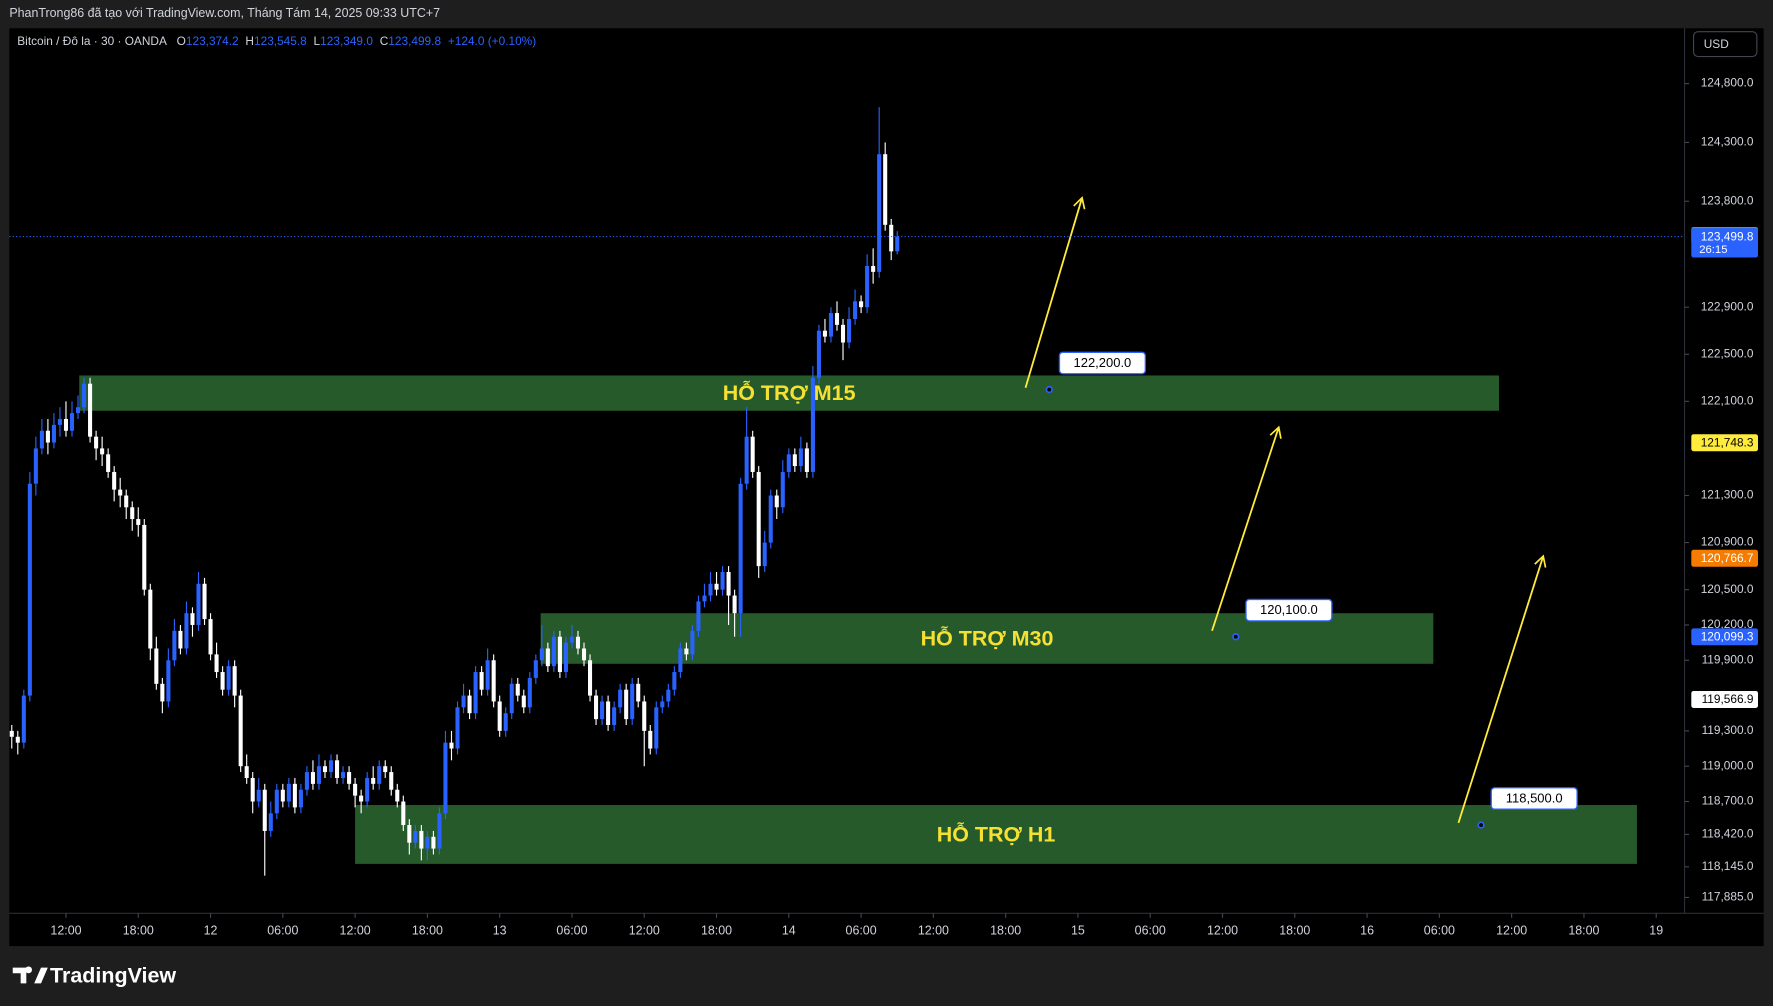  Describe the element at coordinates (280, 41) in the screenshot. I see `ohlc-value: 123,545.8` at that location.